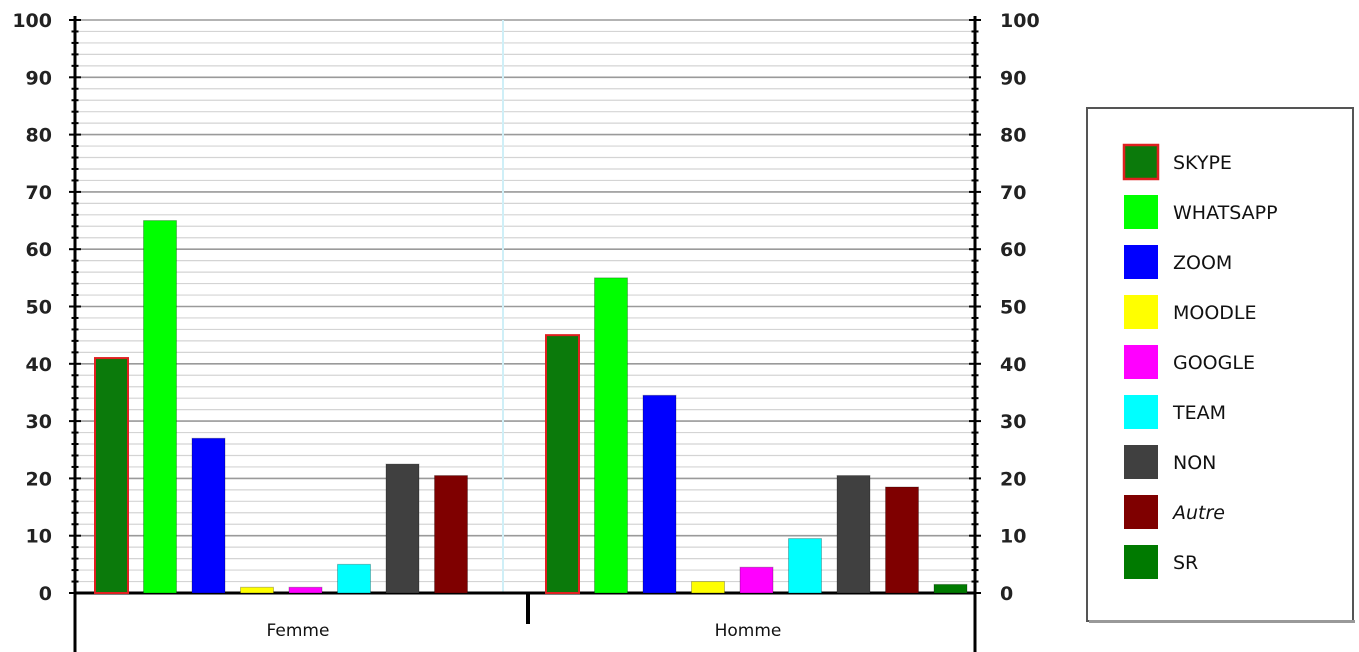  What do you see at coordinates (1006, 594) in the screenshot?
I see `y-tick-label-right: 0` at bounding box center [1006, 594].